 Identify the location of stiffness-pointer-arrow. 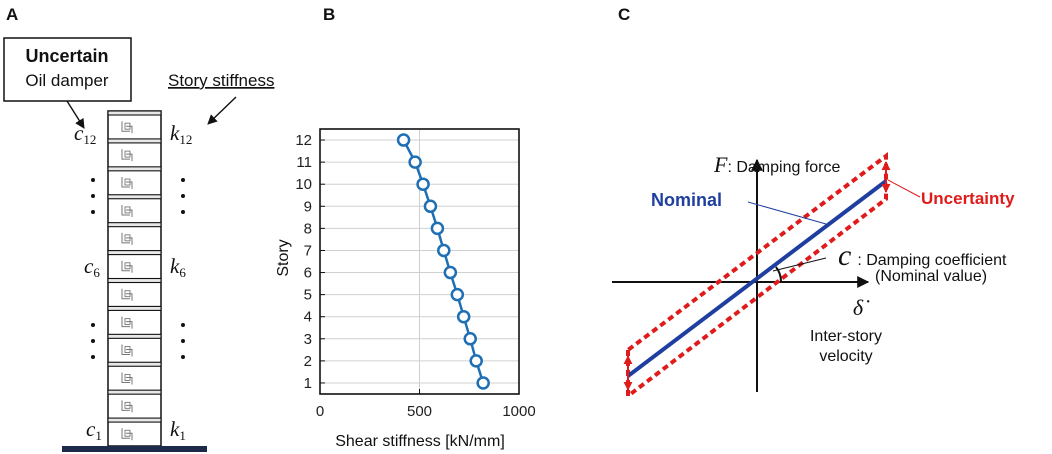
(222, 110).